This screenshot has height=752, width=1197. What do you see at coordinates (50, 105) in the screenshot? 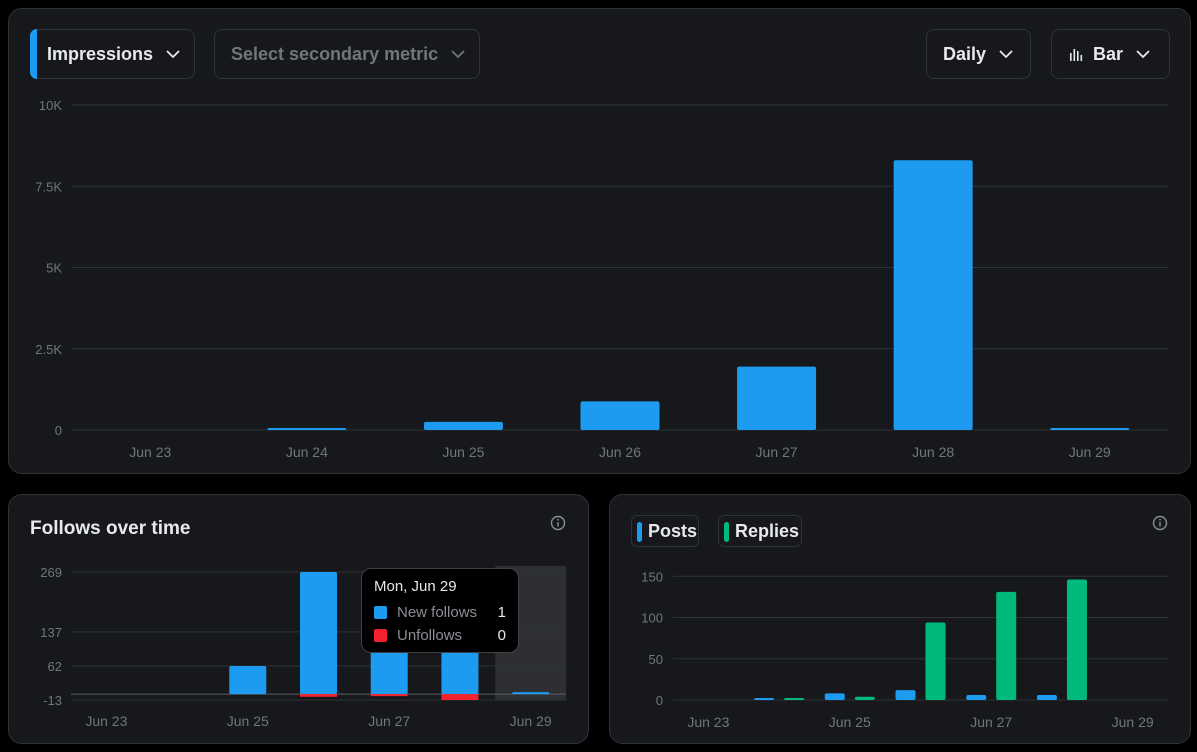
I see `y-tick-label: 10K` at bounding box center [50, 105].